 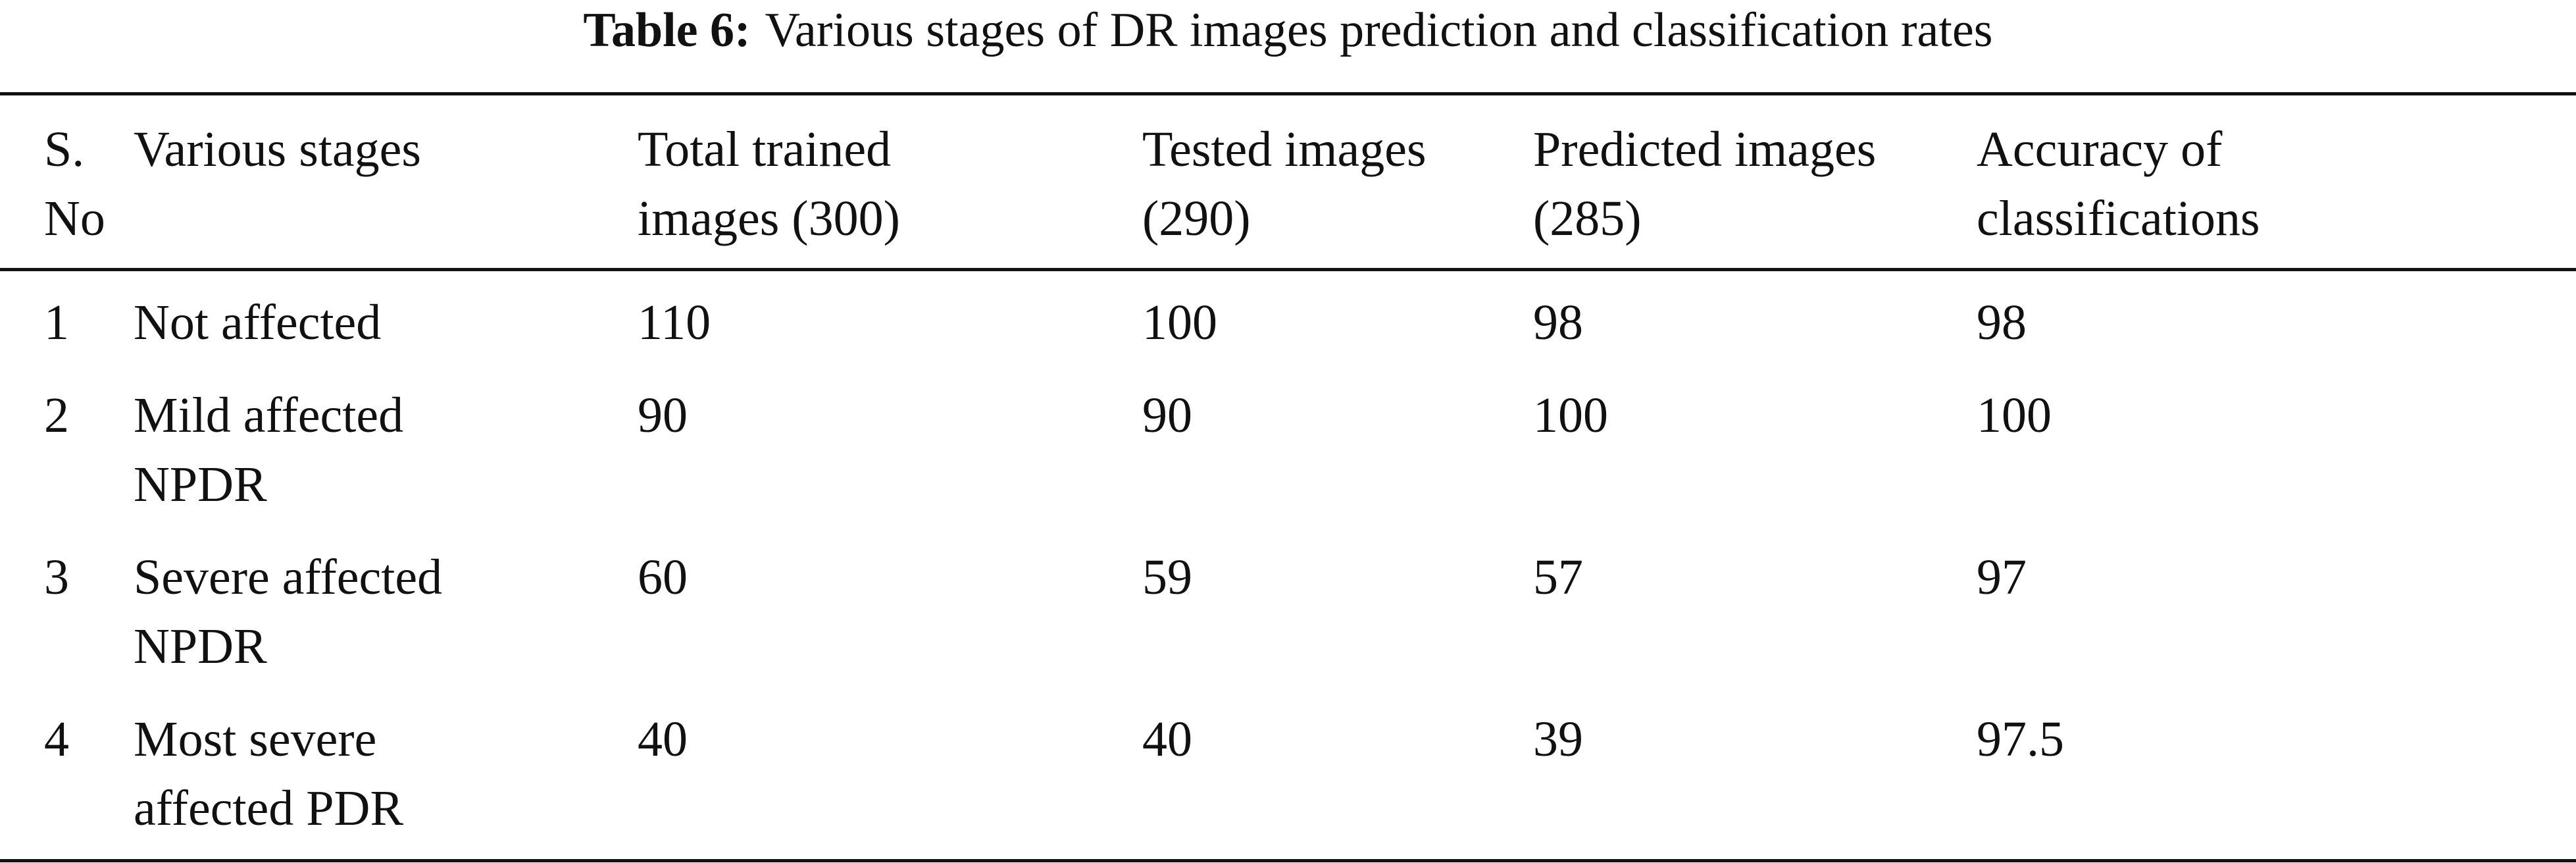 I want to click on cell-text: Mild affected NPDR, so click(x=269, y=450).